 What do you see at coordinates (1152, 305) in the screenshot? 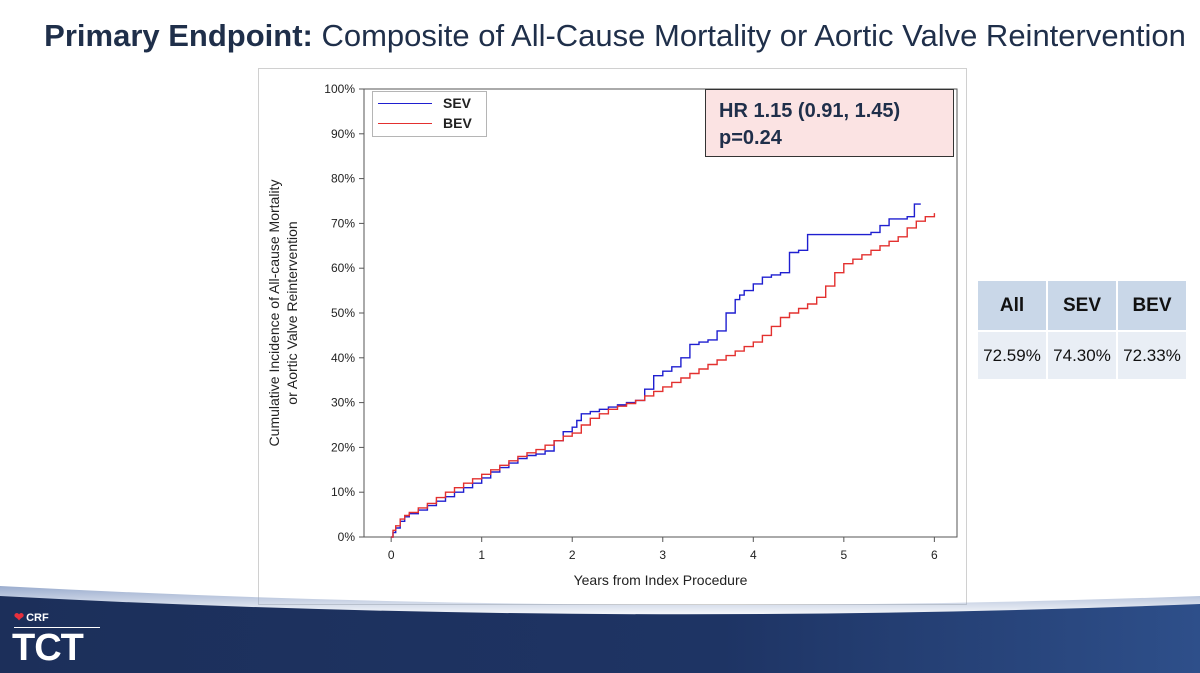
I see `table-header-bev: BEV` at bounding box center [1152, 305].